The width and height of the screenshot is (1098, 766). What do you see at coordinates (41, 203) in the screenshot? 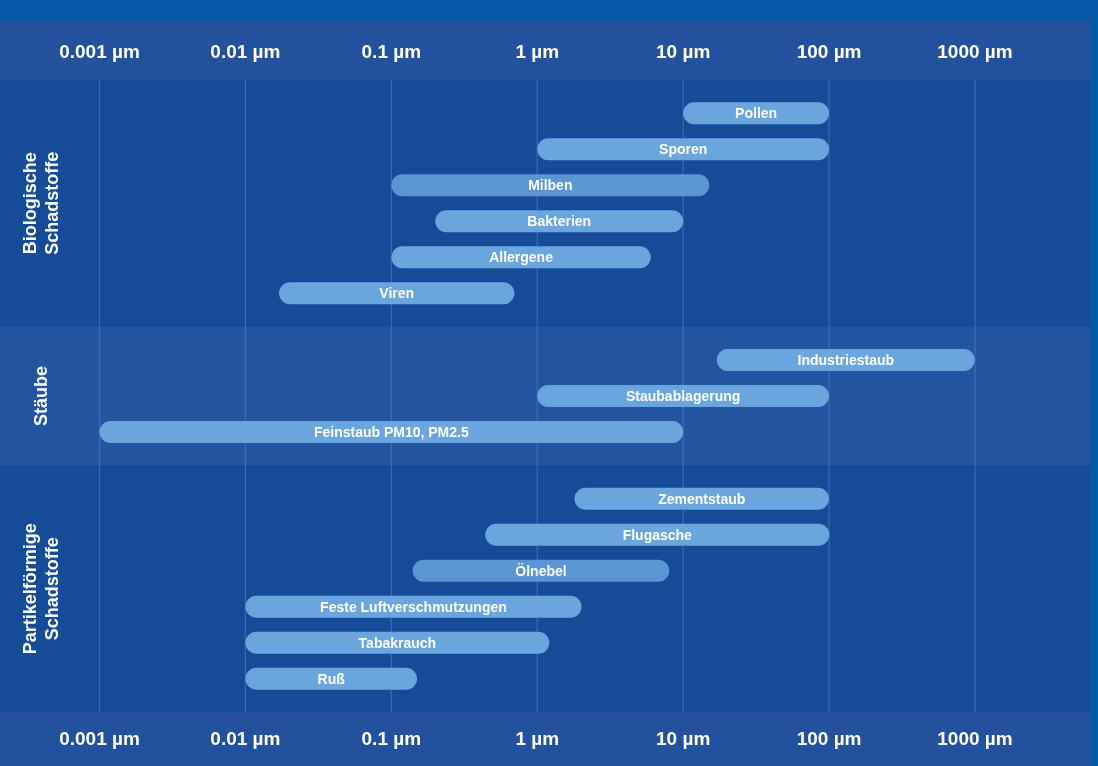
I see `y-axis-title: Biologische Schadstoffe` at bounding box center [41, 203].